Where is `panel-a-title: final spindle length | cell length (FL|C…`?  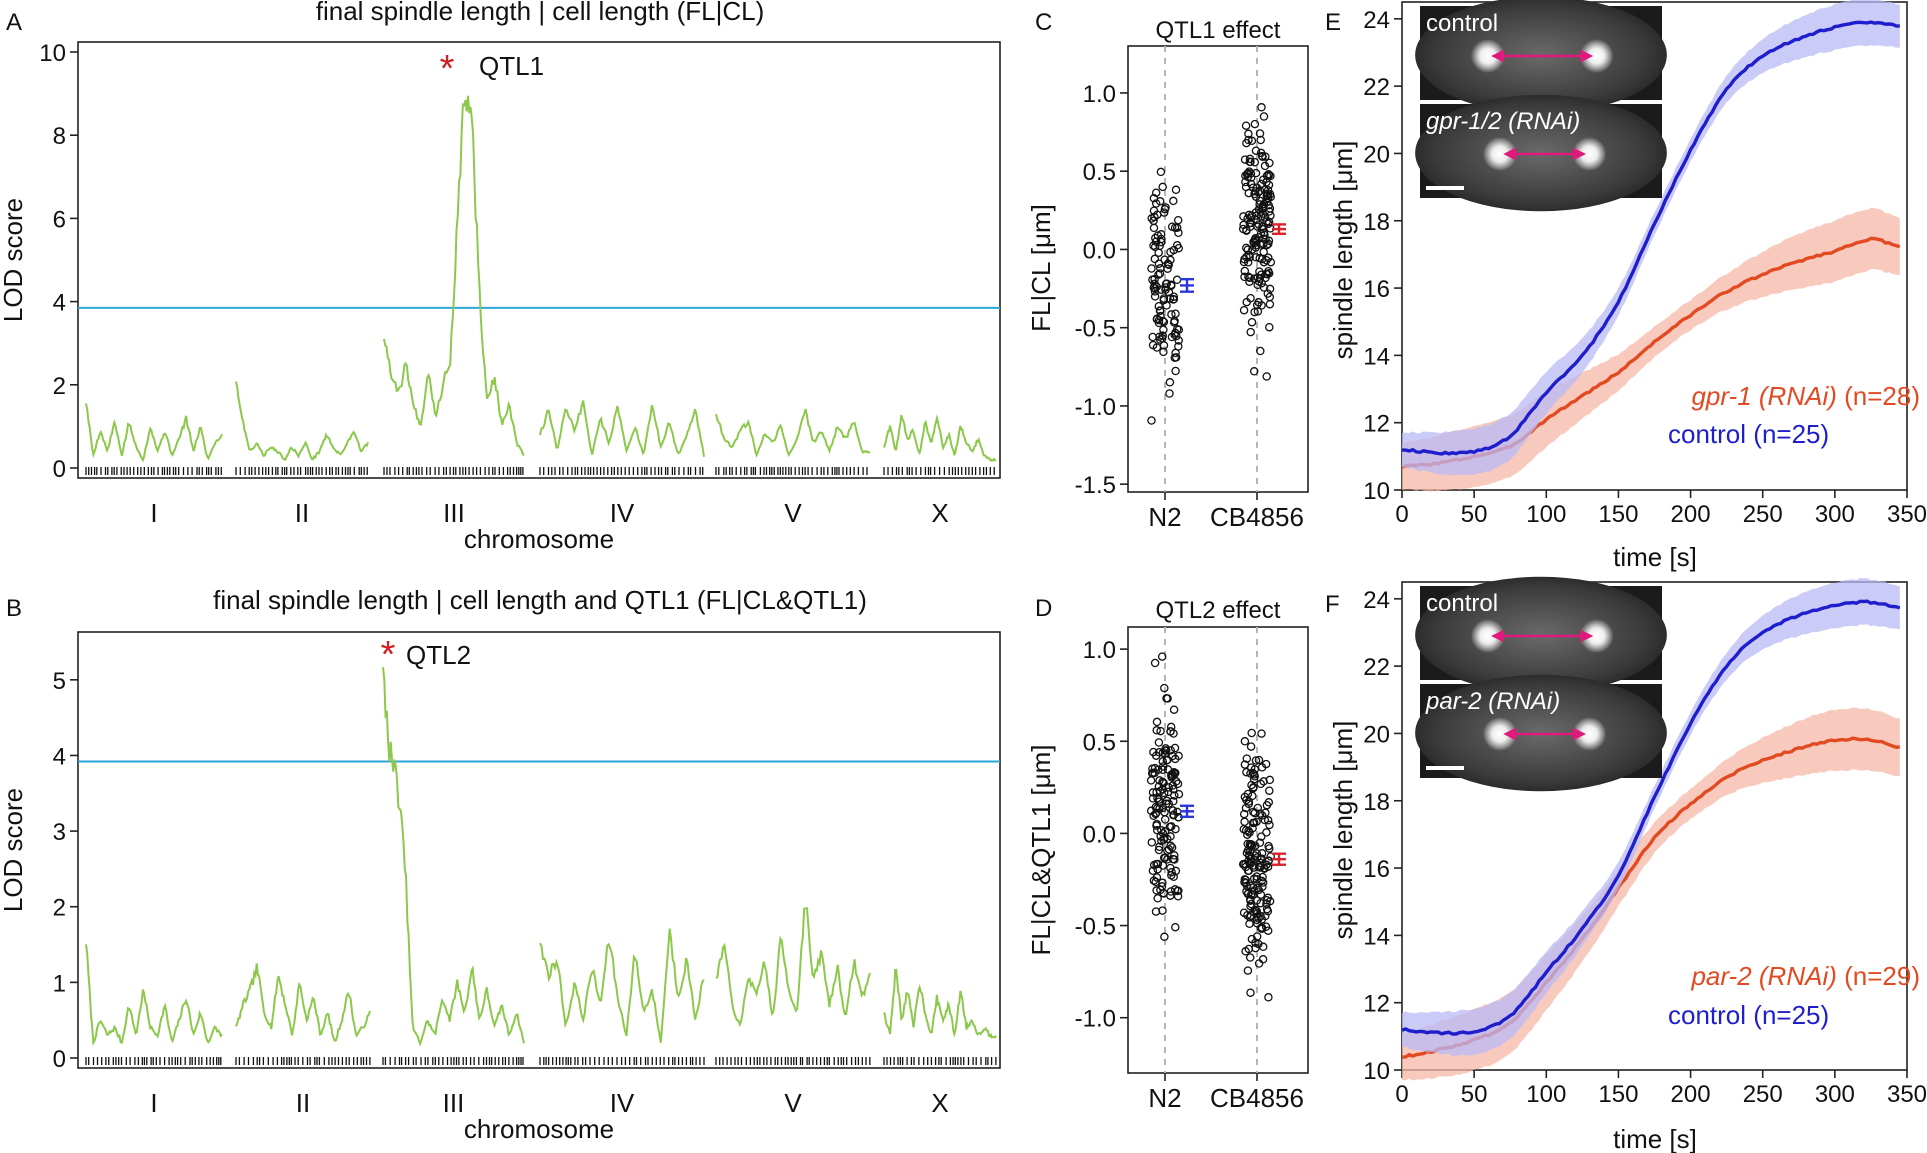 panel-a-title: final spindle length | cell length (FL|C… is located at coordinates (540, 13).